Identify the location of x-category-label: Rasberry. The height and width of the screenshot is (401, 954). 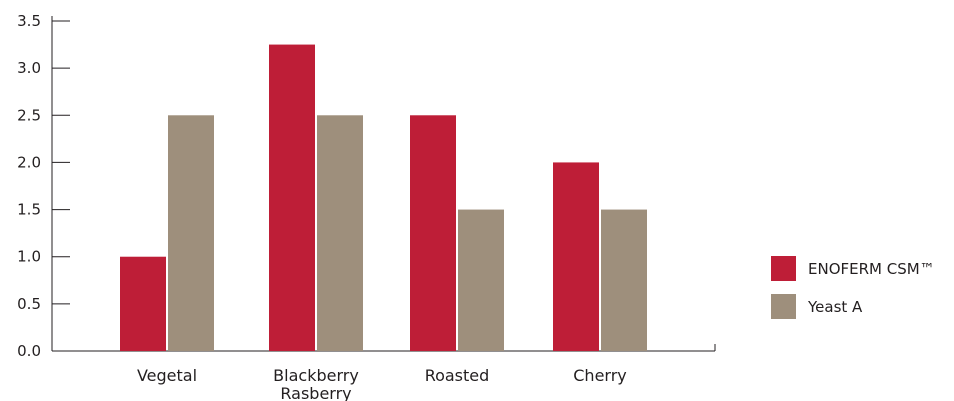
(315, 392).